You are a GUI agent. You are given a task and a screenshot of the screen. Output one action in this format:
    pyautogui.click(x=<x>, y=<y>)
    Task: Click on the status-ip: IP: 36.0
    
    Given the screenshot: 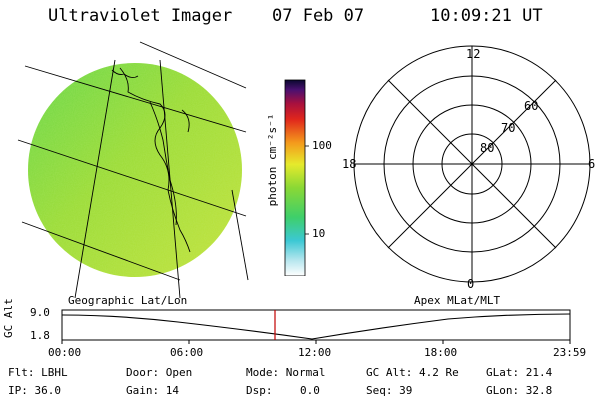 What is the action you would take?
    pyautogui.click(x=34, y=390)
    